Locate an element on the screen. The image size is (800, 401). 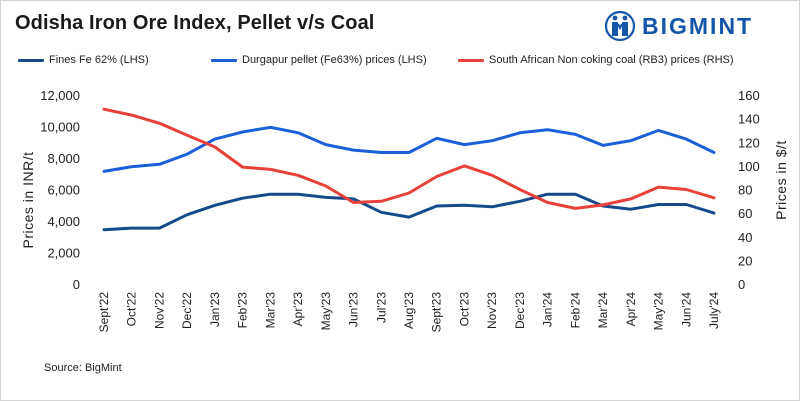
legend-item-fines: Fines Fe 62% (LHS) is located at coordinates (83, 60).